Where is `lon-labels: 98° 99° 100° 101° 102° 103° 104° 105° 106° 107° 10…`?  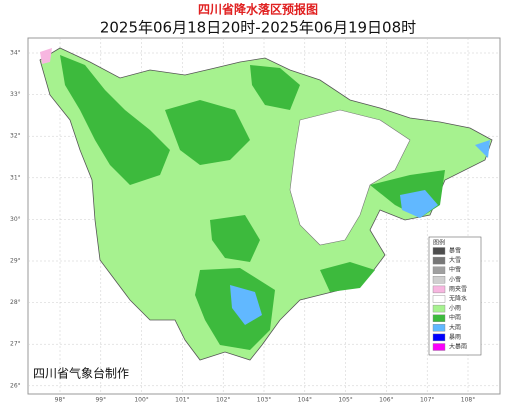
lon-labels: 98° 99° 100° 101° 102° 103° 104° 105° 106° 107° 10… is located at coordinates (265, 400).